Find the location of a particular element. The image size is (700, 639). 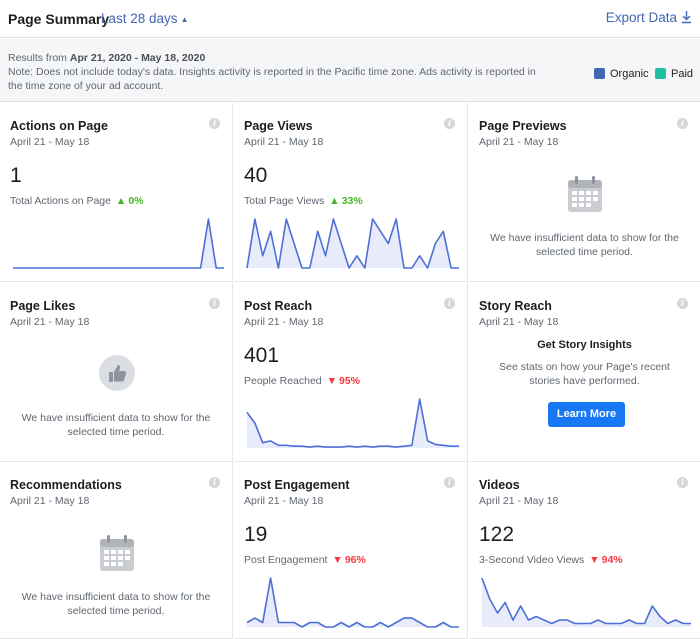

legend-swatch-organic is located at coordinates (599, 73).